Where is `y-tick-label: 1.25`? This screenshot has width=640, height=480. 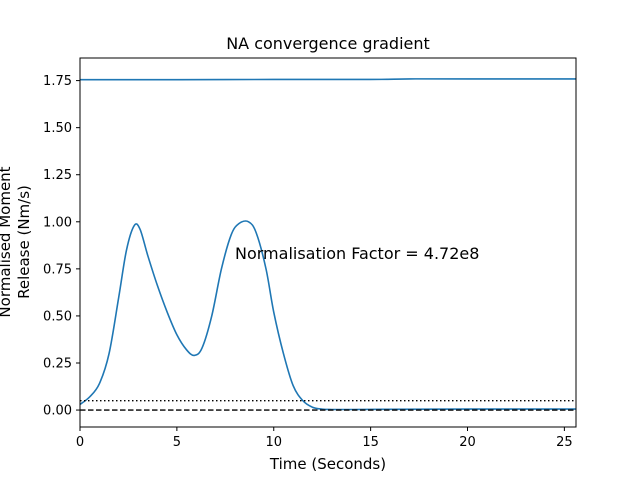
y-tick-label: 1.25 is located at coordinates (57, 175).